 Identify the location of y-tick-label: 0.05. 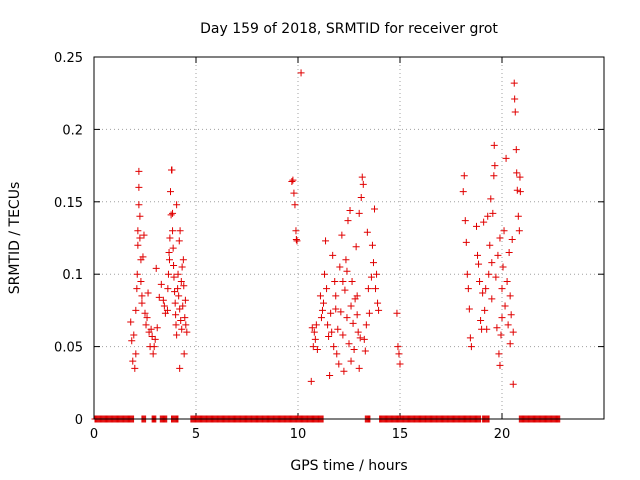
(68, 348).